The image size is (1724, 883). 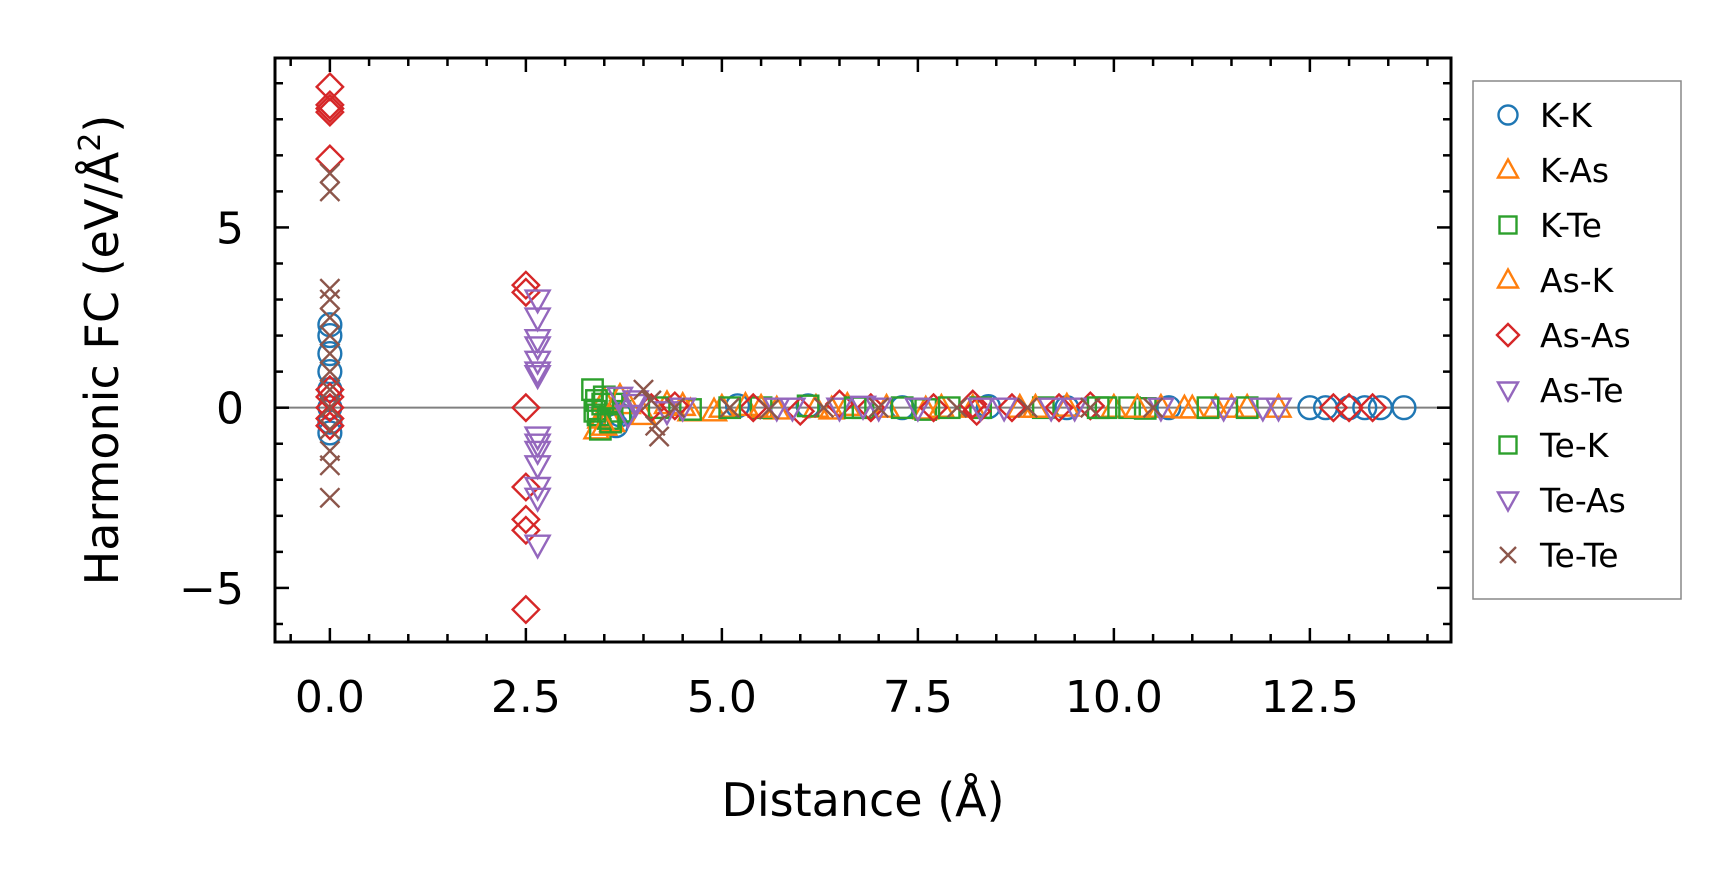 I want to click on legend-label-k-te: K-Te, so click(x=1571, y=225).